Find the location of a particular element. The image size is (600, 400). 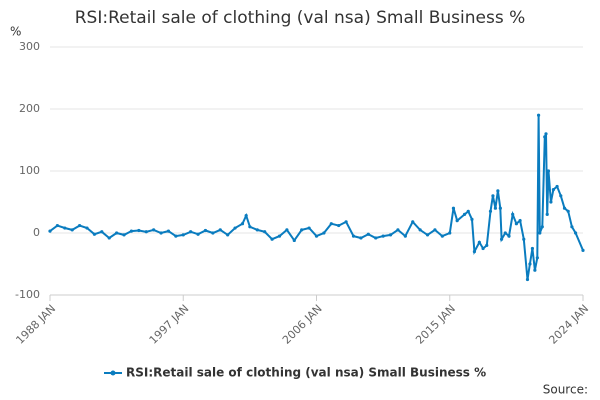

x-tick-label: 2015 JAN is located at coordinates (435, 324).